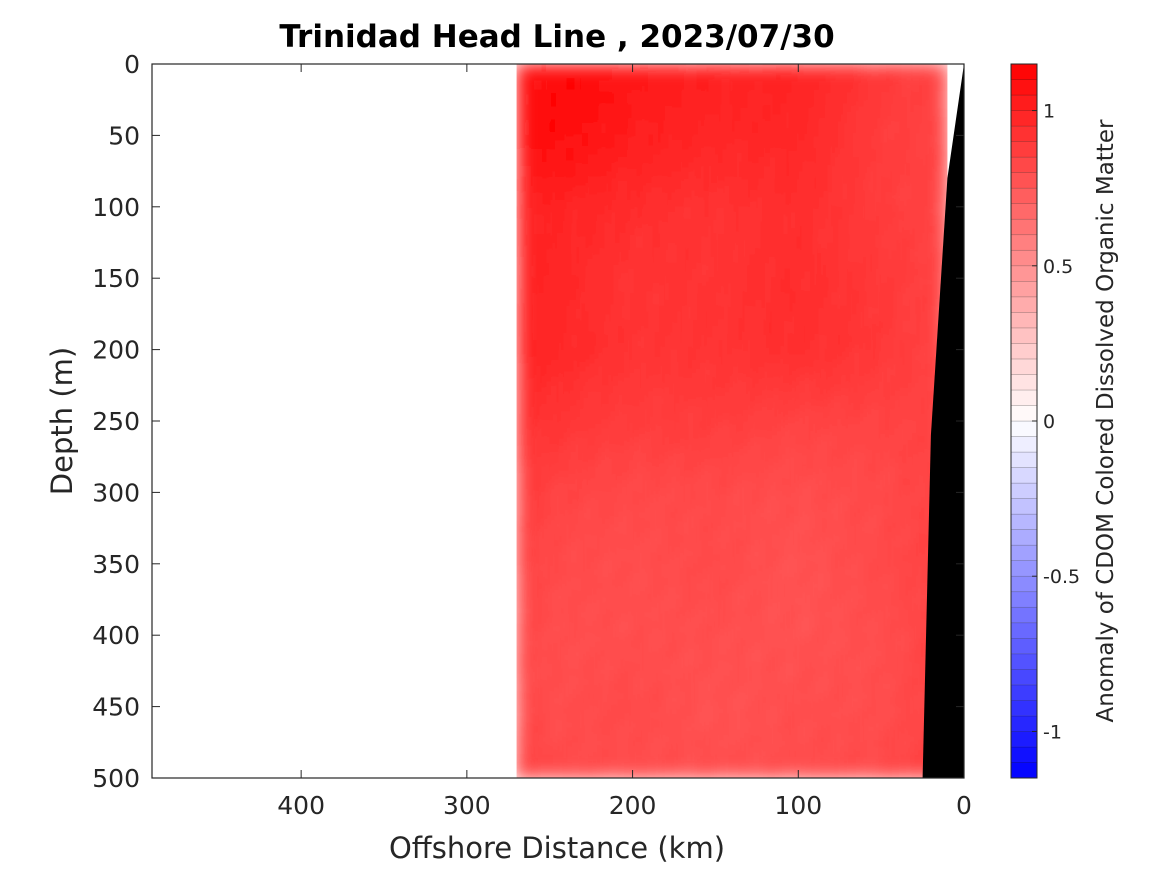 Image resolution: width=1167 pixels, height=875 pixels. Describe the element at coordinates (1024, 537) in the screenshot. I see `colorbar-band` at that location.